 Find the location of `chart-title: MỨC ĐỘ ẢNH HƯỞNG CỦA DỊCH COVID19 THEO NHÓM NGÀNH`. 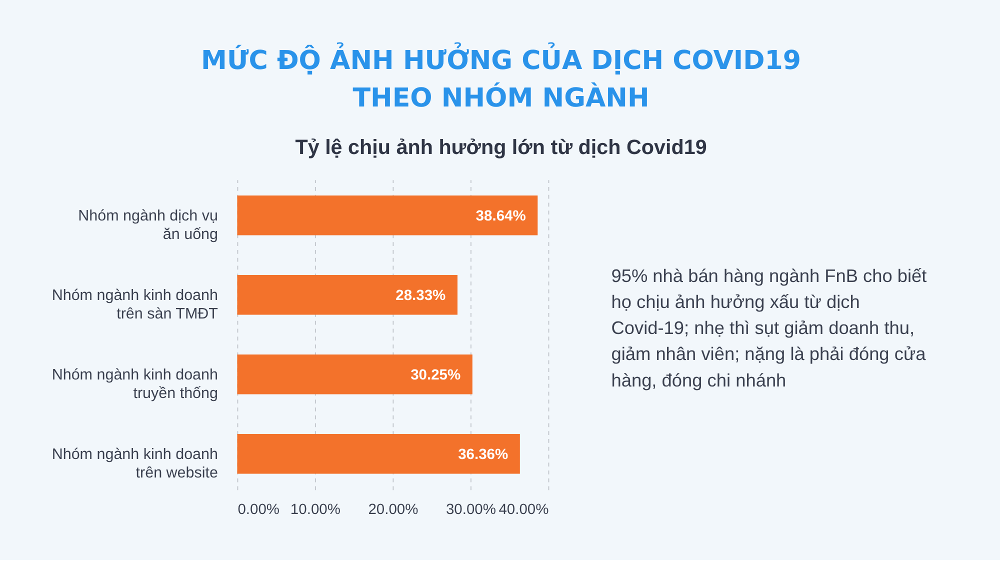

chart-title: MỨC ĐỘ ẢNH HƯỞNG CỦA DỊCH COVID19 THEO NHÓM NGÀNH is located at coordinates (501, 78).